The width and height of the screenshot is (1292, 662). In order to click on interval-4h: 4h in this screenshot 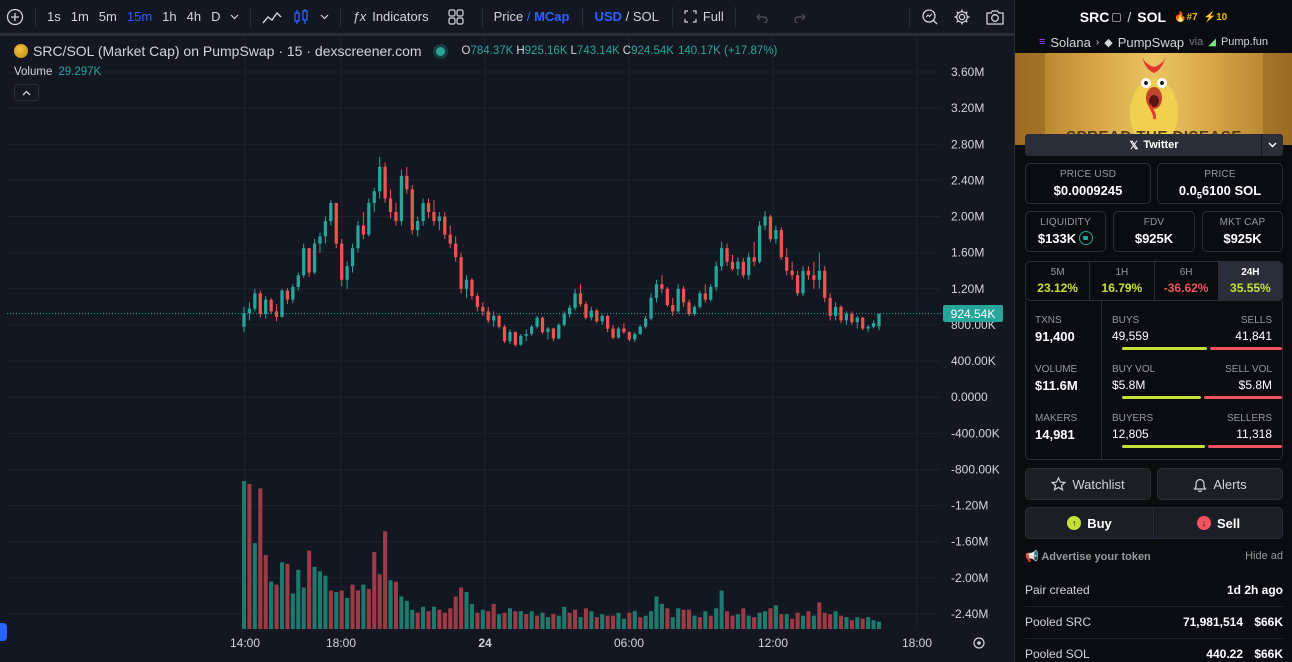, I will do `click(194, 16)`.